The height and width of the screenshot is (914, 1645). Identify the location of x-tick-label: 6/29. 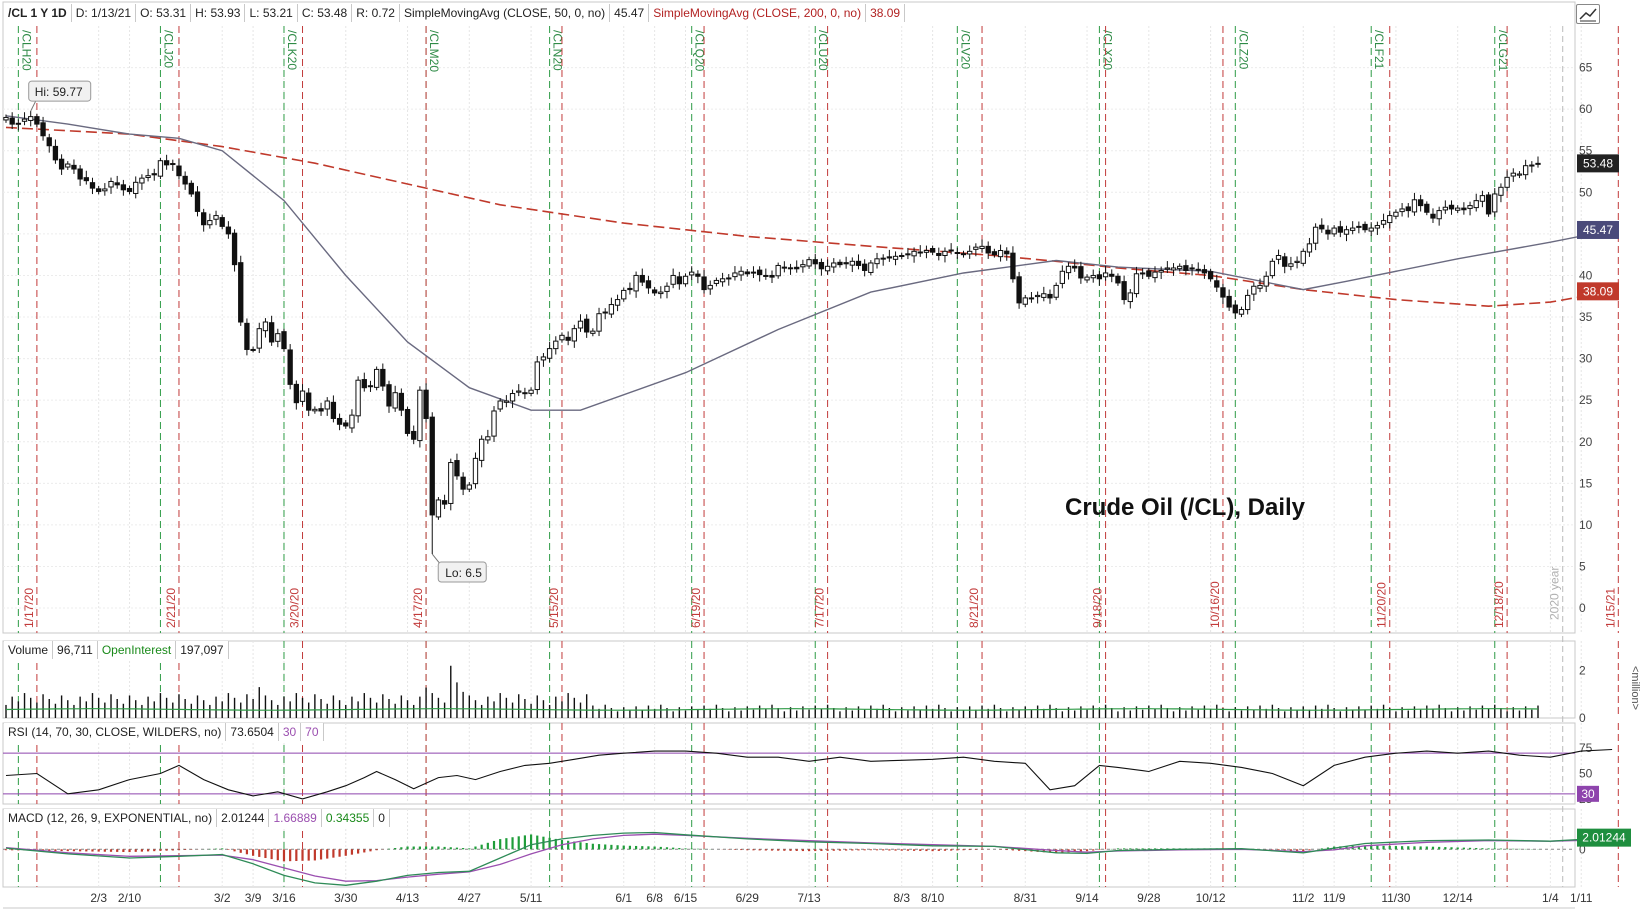
(748, 898).